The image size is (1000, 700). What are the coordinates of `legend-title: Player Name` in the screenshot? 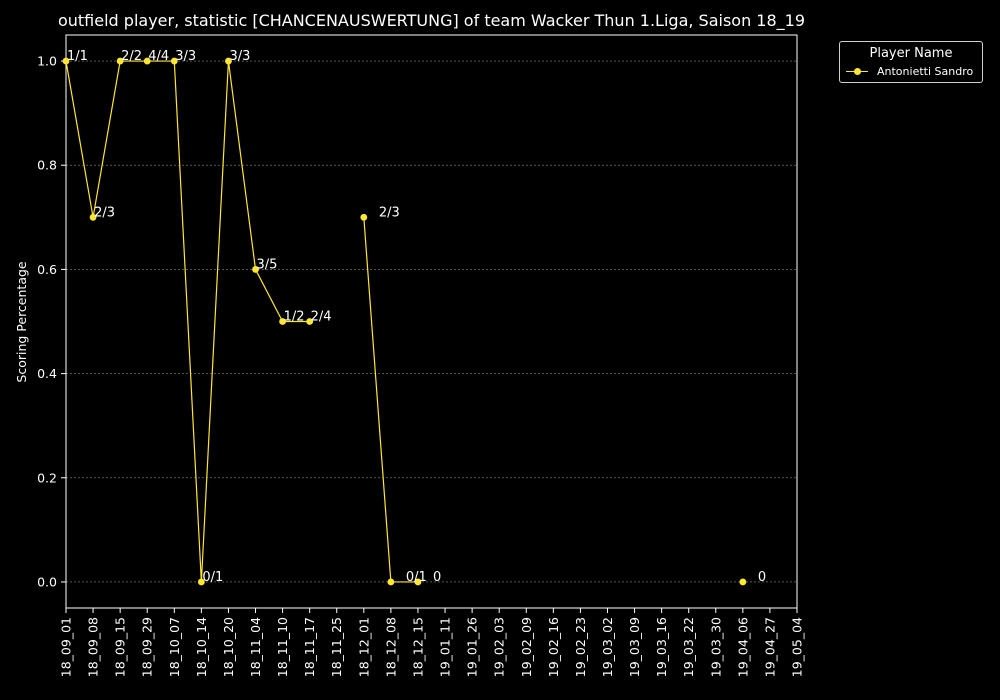 It's located at (911, 53).